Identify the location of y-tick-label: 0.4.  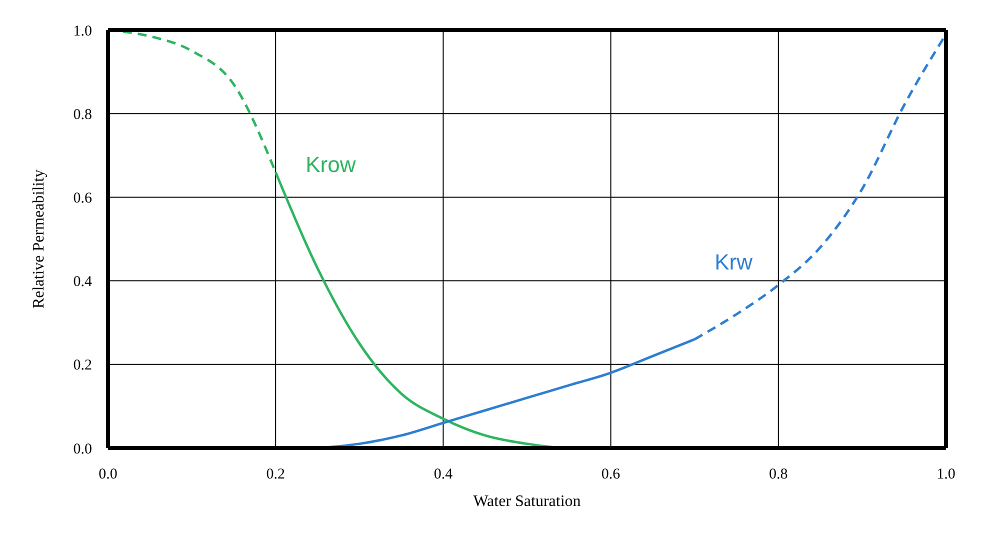
(82, 282).